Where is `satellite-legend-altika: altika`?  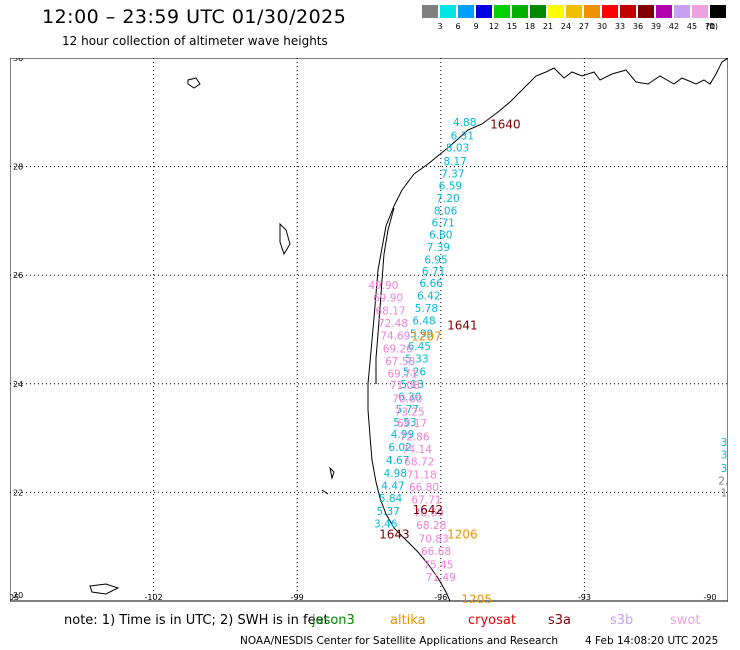 satellite-legend-altika: altika is located at coordinates (408, 620).